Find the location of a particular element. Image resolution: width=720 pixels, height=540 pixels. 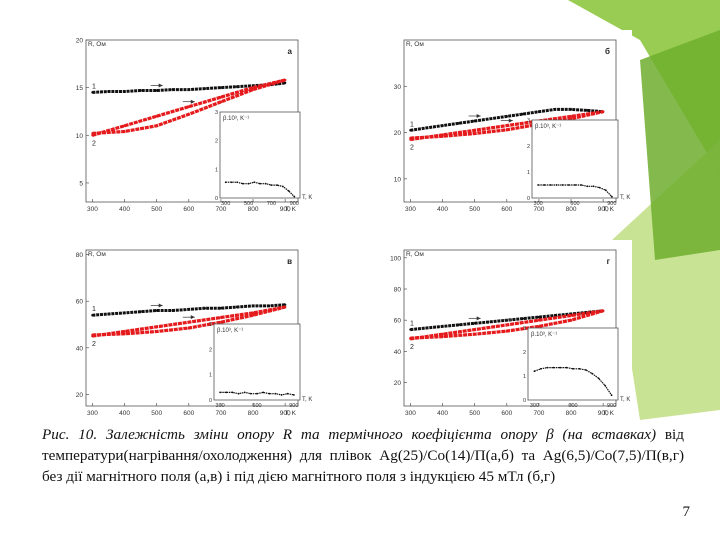

y-tick-label: 10 is located at coordinates (80, 136).